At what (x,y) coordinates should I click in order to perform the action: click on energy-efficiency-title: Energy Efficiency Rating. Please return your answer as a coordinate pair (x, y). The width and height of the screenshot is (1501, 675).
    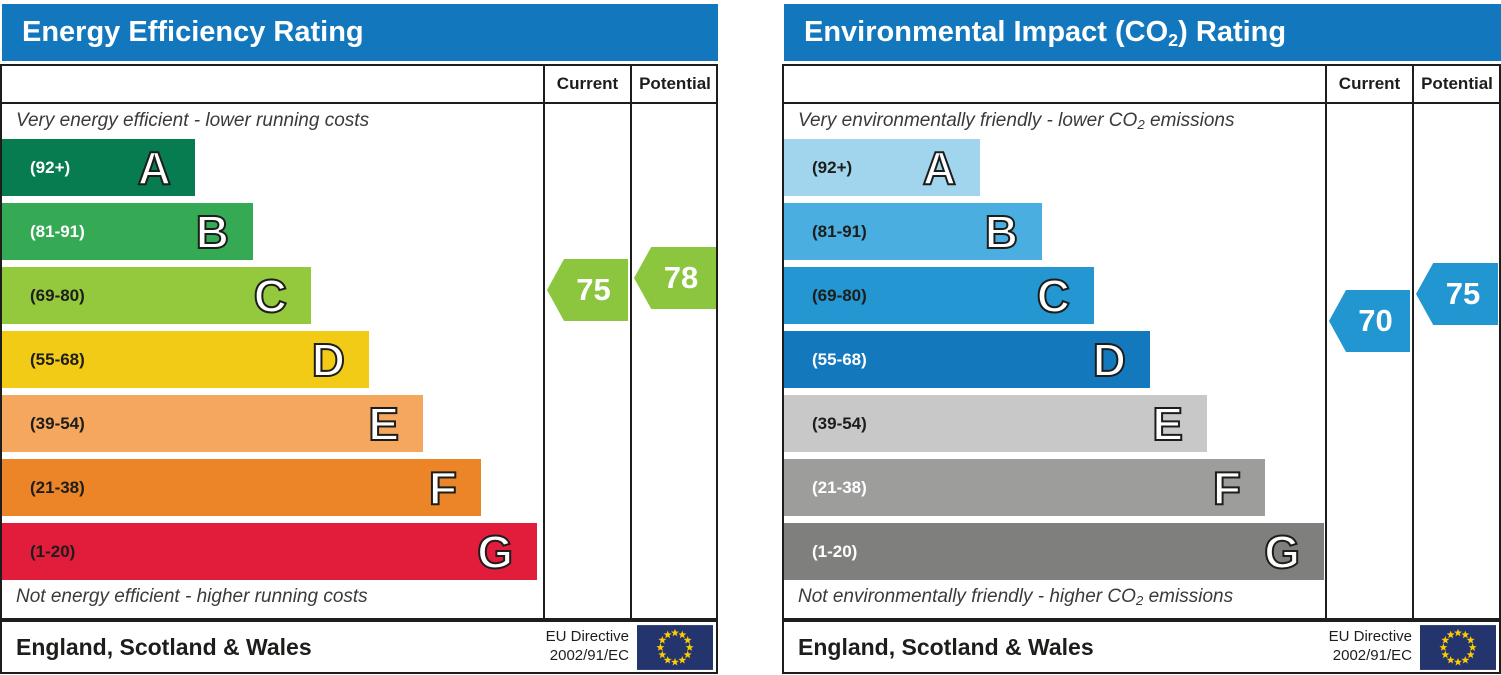
    Looking at the image, I should click on (360, 32).